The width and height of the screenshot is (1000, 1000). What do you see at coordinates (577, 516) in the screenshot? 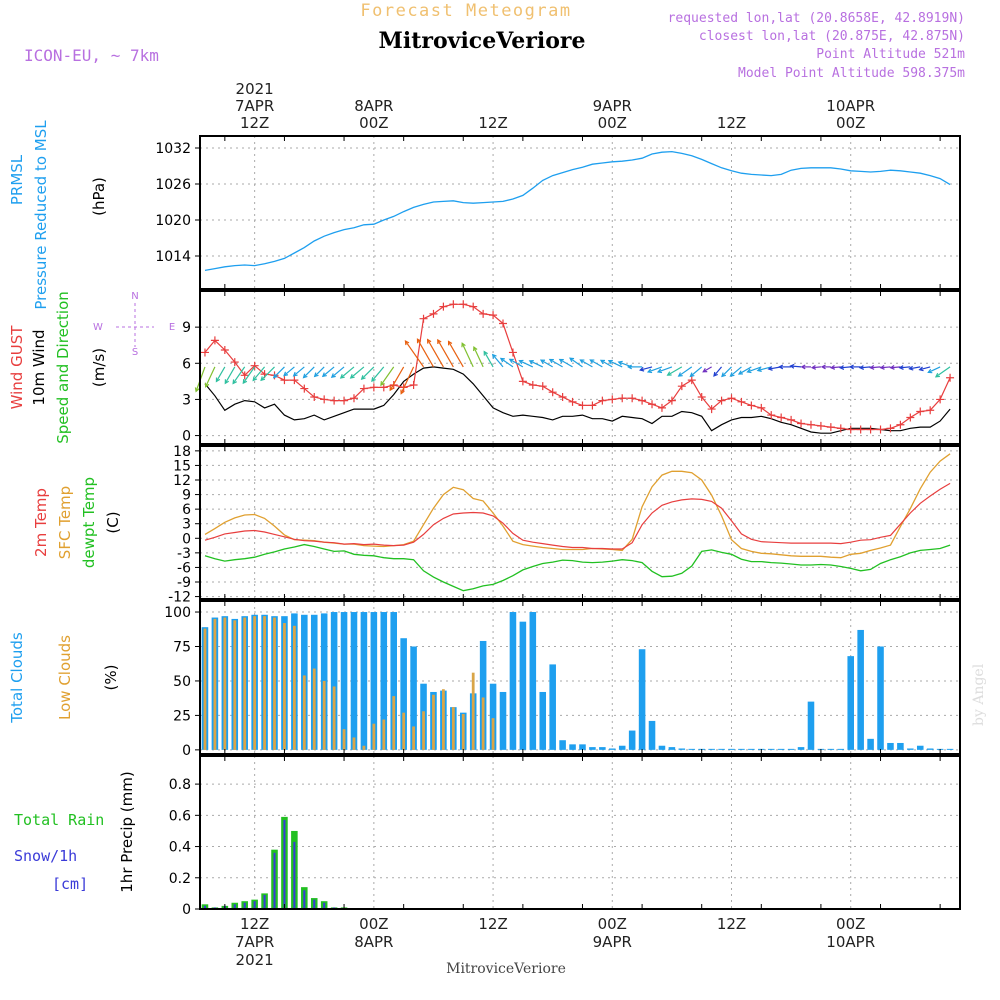
I see `temp-2m-line` at bounding box center [577, 516].